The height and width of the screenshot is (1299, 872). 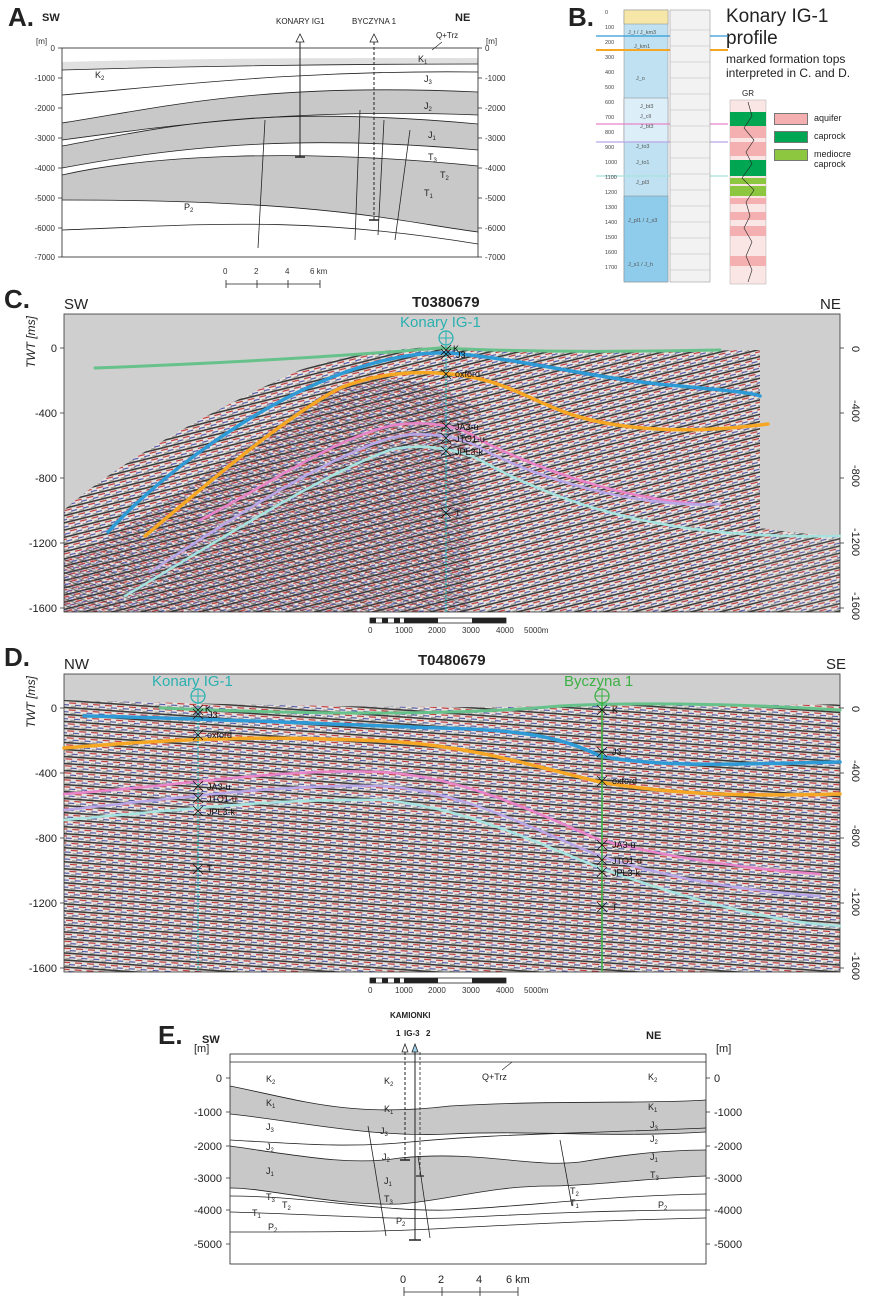 I want to click on b-depth-tick: 1400, so click(x=611, y=223).